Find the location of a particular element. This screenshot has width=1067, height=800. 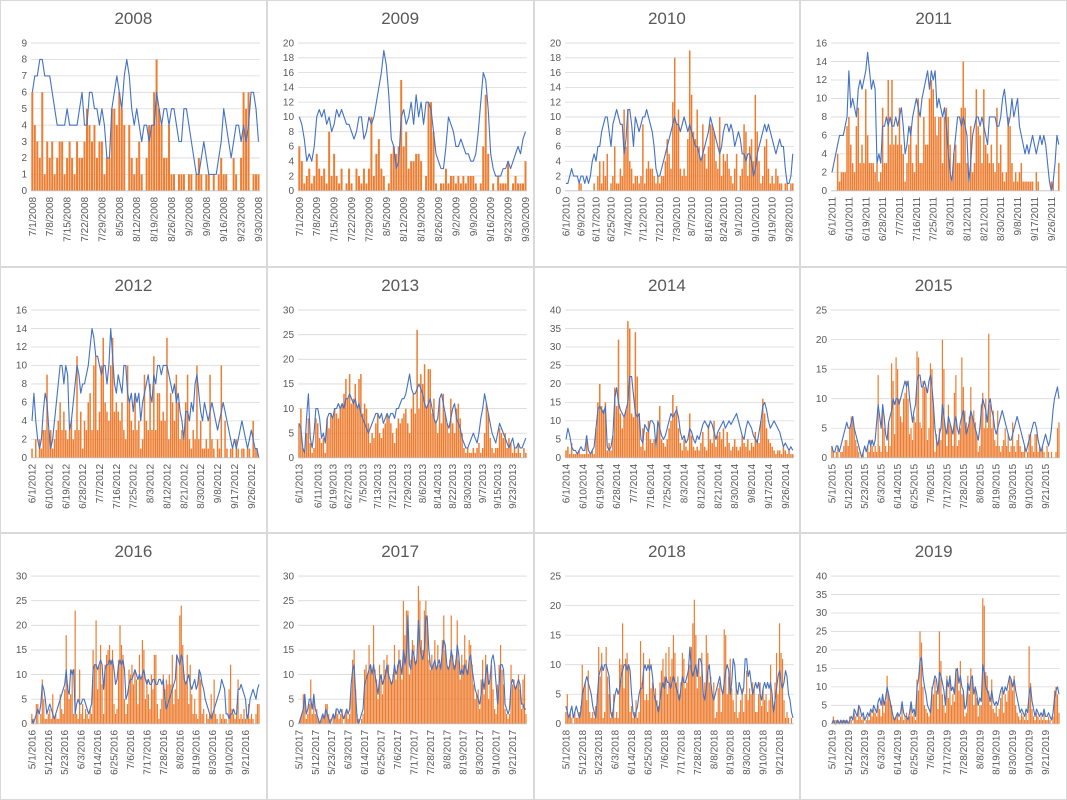

line-series is located at coordinates (678, 415).